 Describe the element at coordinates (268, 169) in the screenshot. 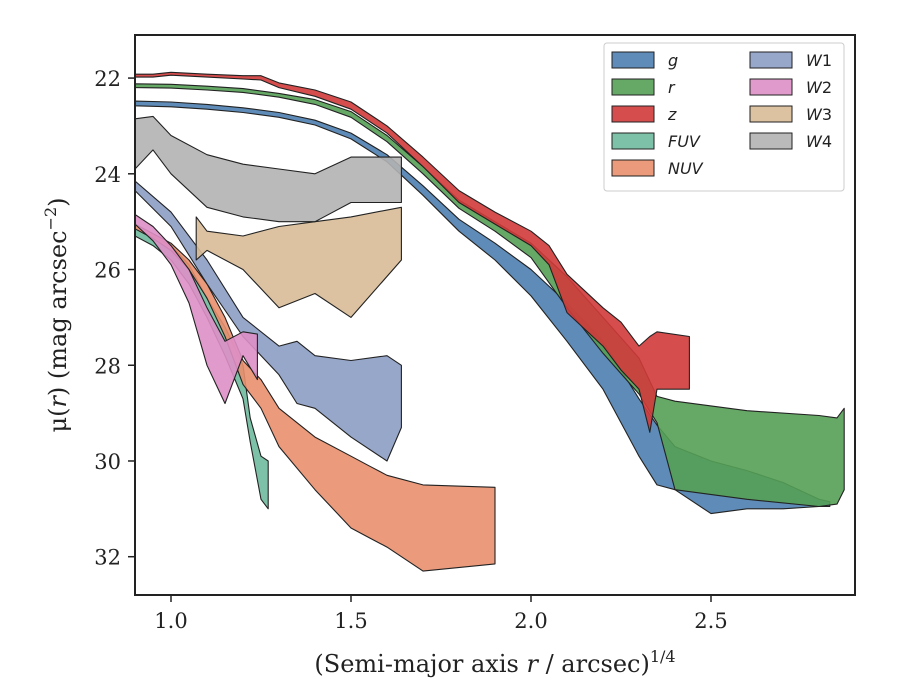

I see `series-band-w4` at that location.